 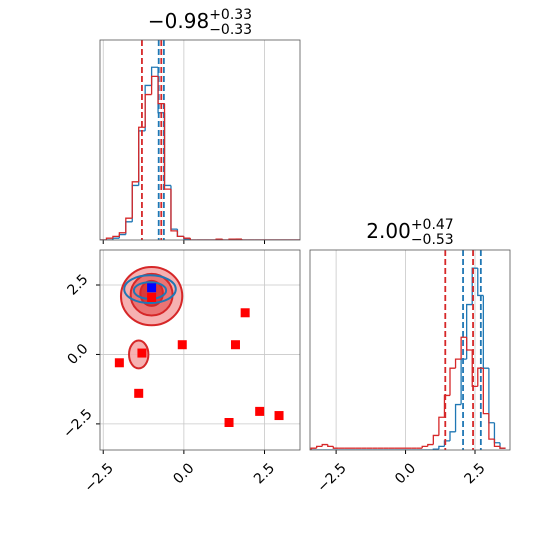 I want to click on title-upper: +0.47, so click(x=432, y=225).